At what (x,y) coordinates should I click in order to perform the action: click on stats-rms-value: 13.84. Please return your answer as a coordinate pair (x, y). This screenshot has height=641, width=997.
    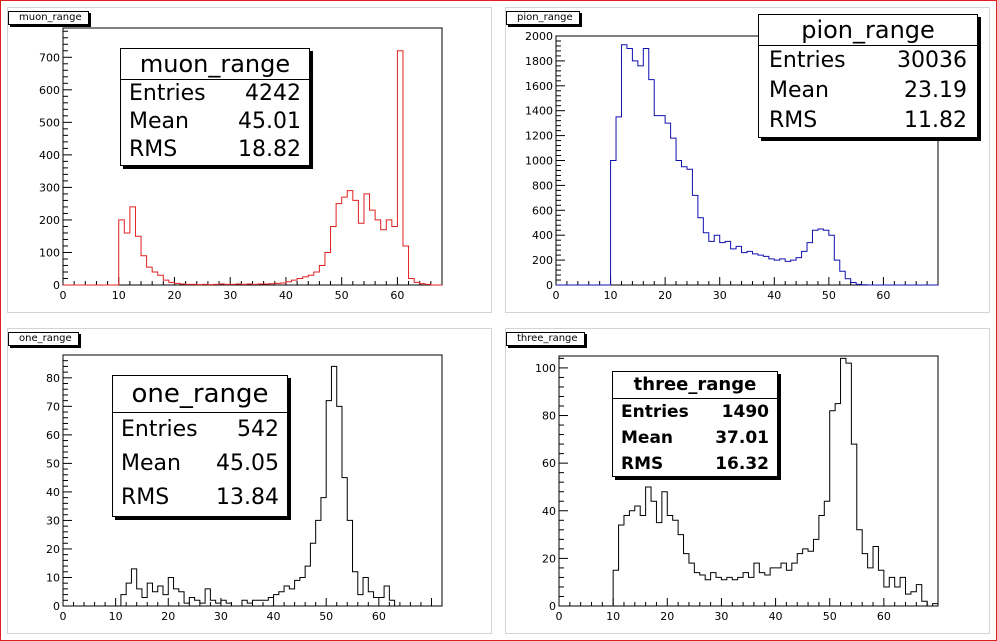
    Looking at the image, I should click on (247, 497).